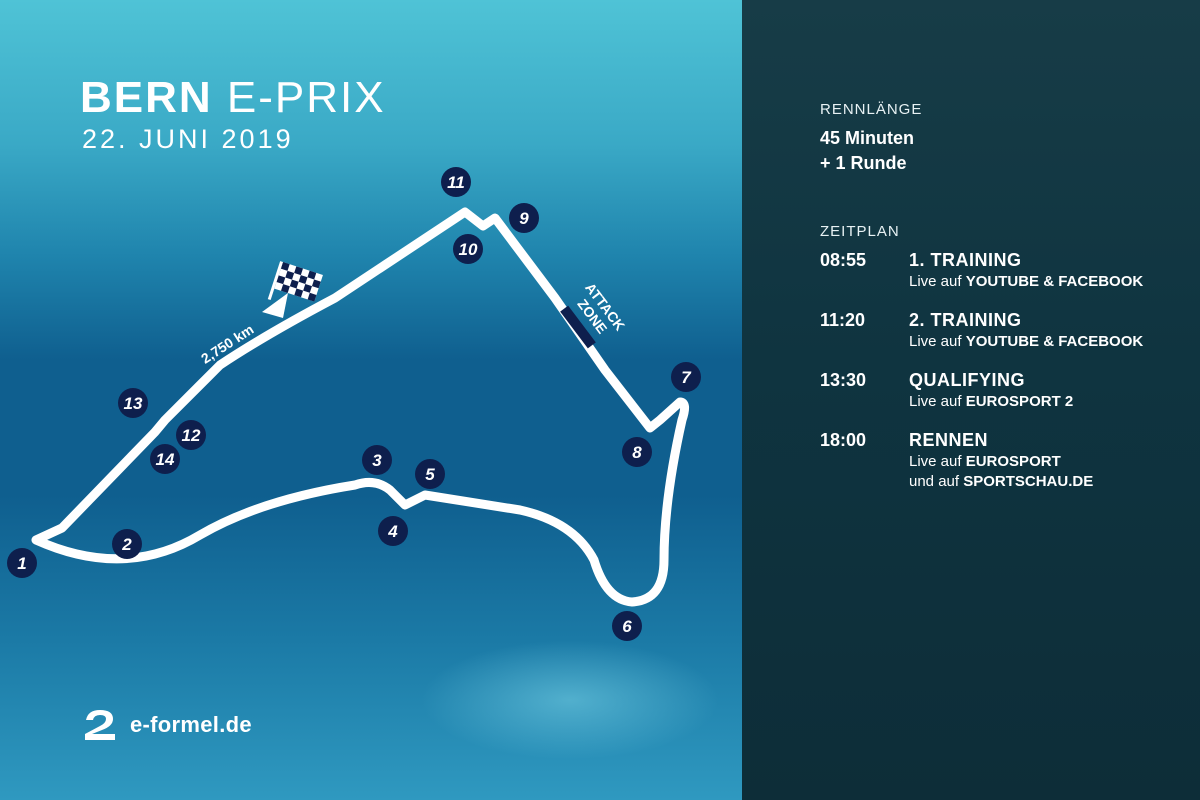 Image resolution: width=1200 pixels, height=800 pixels. I want to click on svg-text: 2, so click(126, 544).